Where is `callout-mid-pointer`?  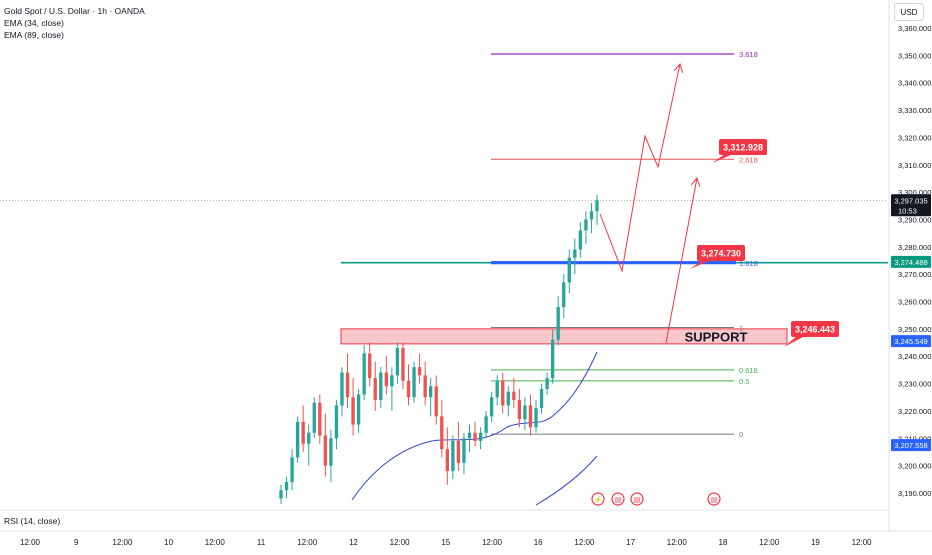
callout-mid-pointer is located at coordinates (700, 264).